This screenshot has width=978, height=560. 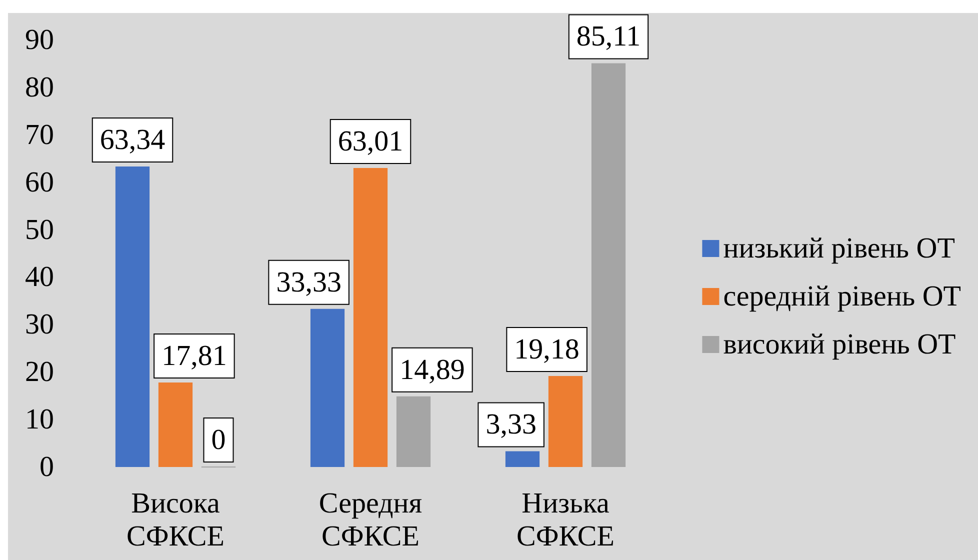 I want to click on data-label: 0, so click(x=218, y=440).